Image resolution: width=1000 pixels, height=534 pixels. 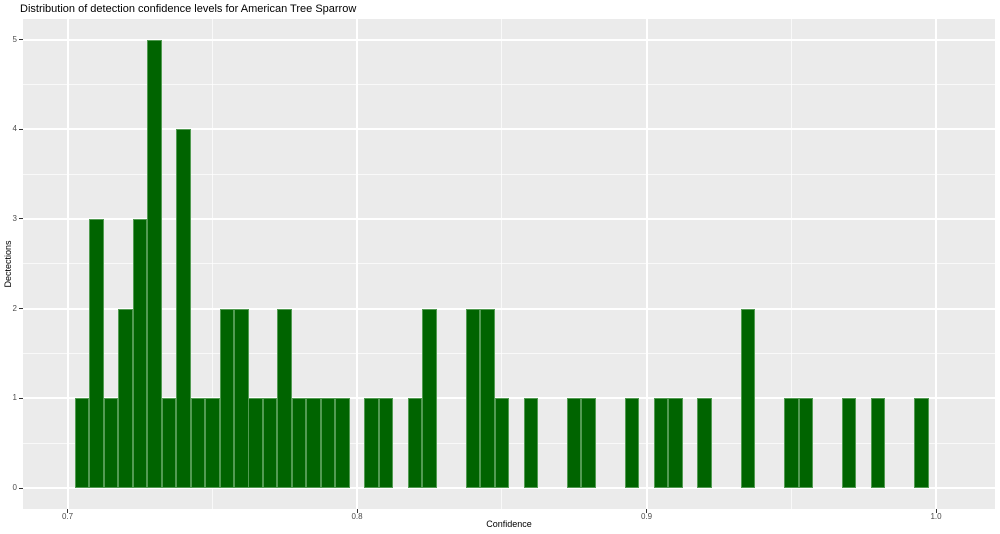 I want to click on x-tick-label: 0.8, so click(x=357, y=516).